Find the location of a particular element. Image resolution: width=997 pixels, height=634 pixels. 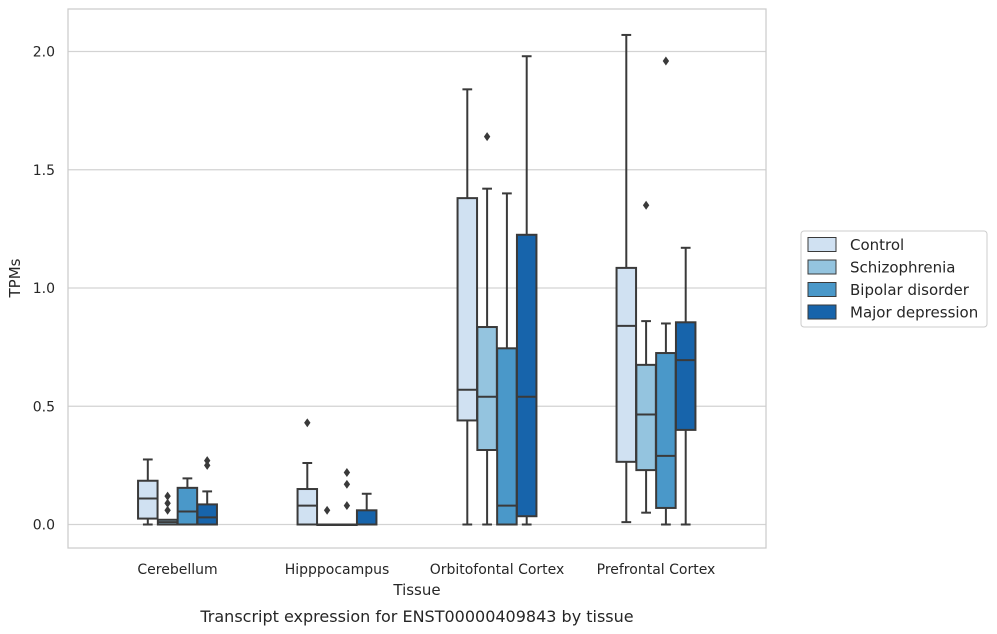

x-tick-label: Prefrontal Cortex is located at coordinates (656, 570).